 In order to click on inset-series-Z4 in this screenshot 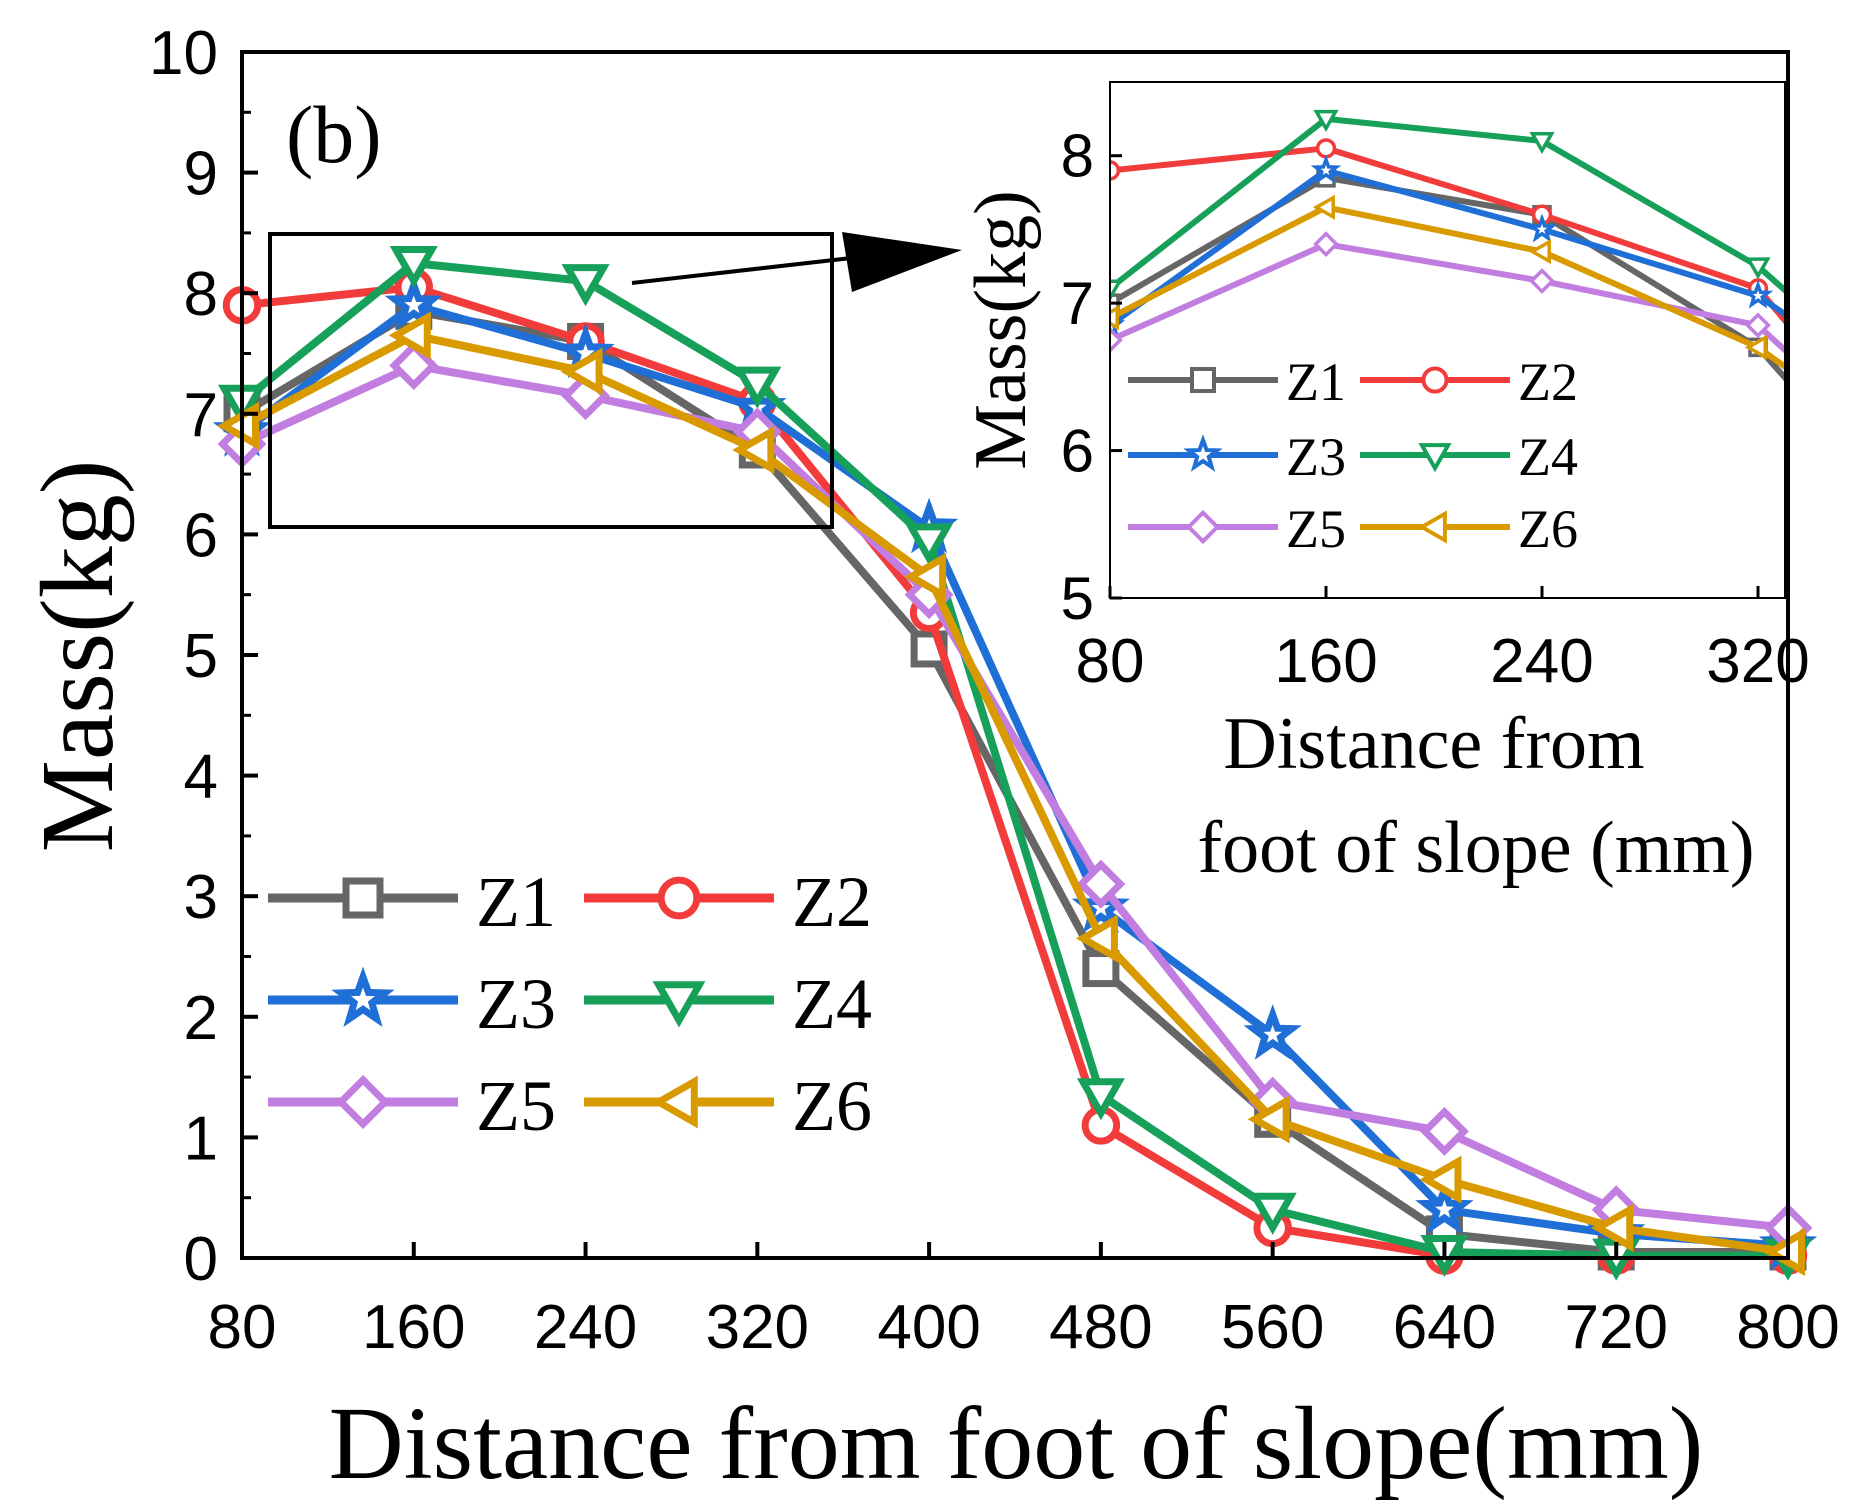, I will do `click(1447, 205)`.